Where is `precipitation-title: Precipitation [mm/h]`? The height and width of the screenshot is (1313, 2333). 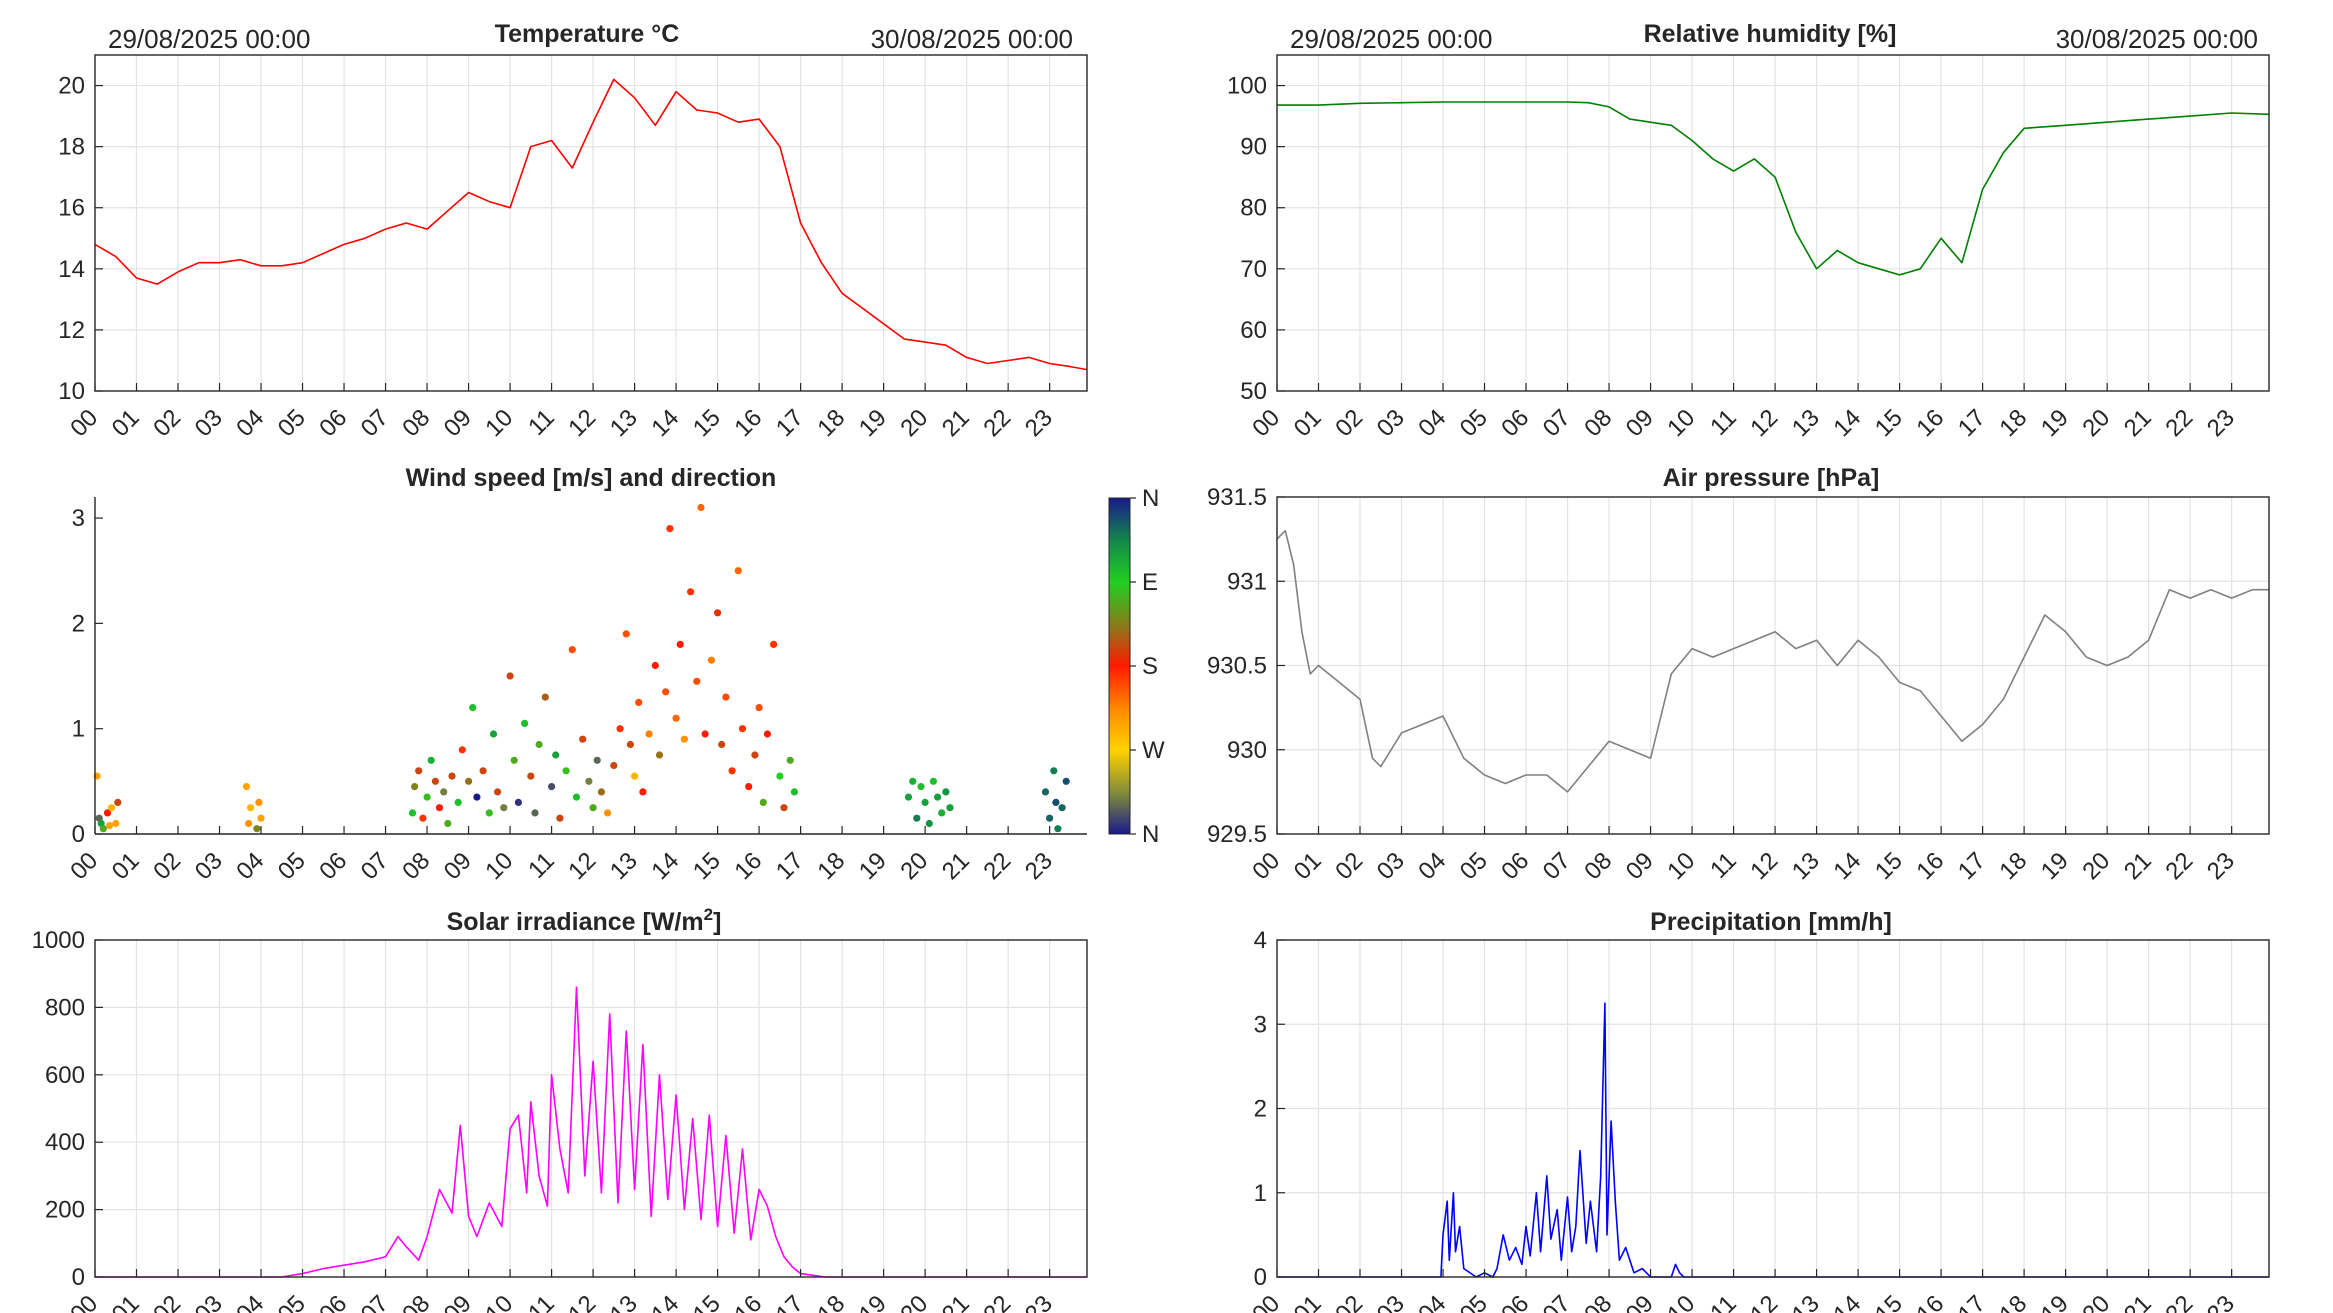 precipitation-title: Precipitation [mm/h] is located at coordinates (1771, 922).